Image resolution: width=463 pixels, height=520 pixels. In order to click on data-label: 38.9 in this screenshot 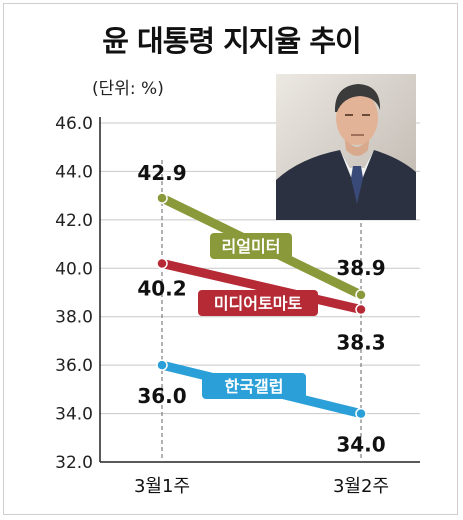, I will do `click(360, 268)`.